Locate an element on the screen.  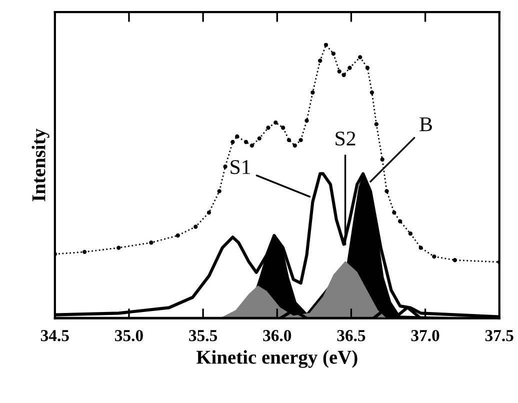
x-tick-label: 37.0 is located at coordinates (425, 336).